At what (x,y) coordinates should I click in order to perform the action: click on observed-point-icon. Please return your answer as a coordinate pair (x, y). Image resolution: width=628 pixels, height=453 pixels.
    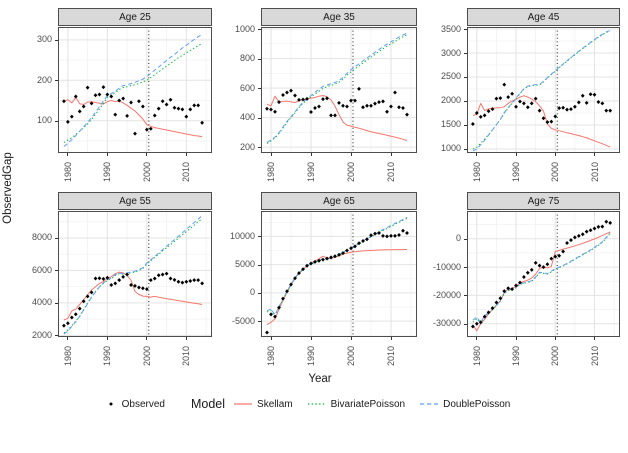
    Looking at the image, I should click on (111, 404).